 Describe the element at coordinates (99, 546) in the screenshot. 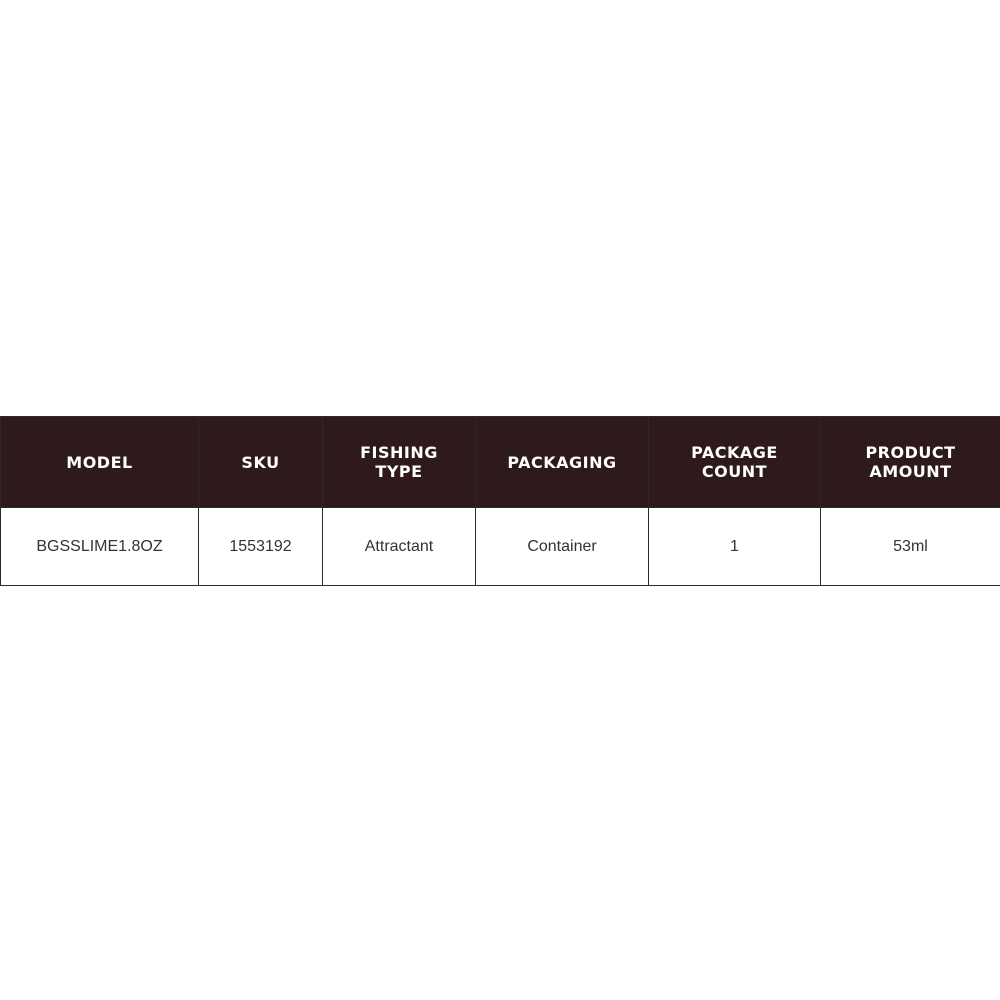

I see `cell-model: BGSSLIME1.8OZ` at that location.